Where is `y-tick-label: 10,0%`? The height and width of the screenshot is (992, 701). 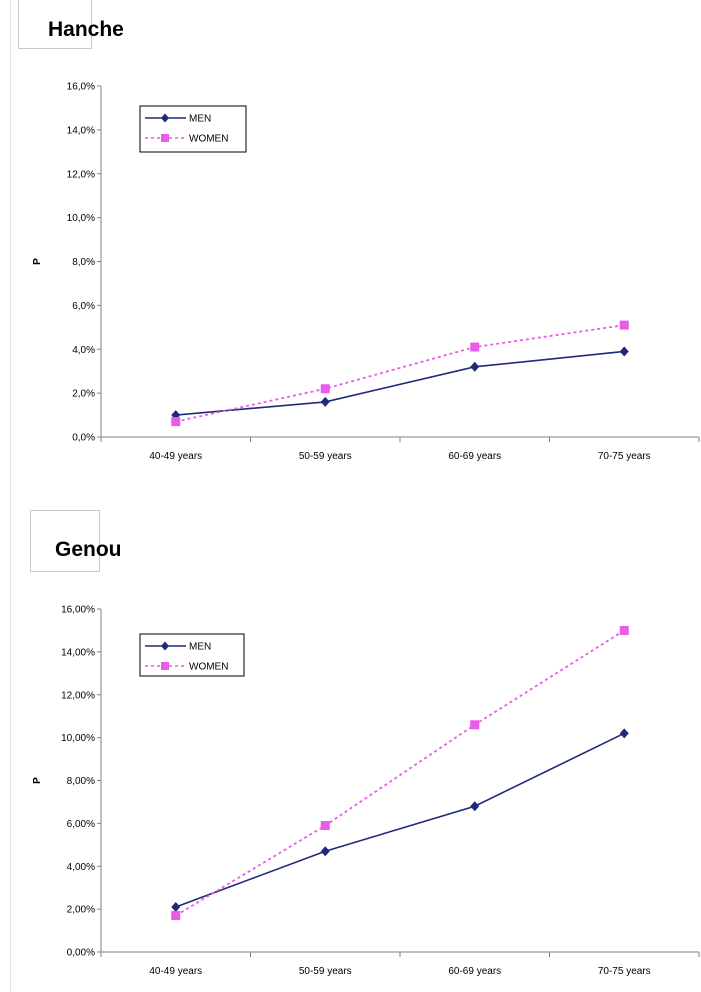 y-tick-label: 10,0% is located at coordinates (81, 218).